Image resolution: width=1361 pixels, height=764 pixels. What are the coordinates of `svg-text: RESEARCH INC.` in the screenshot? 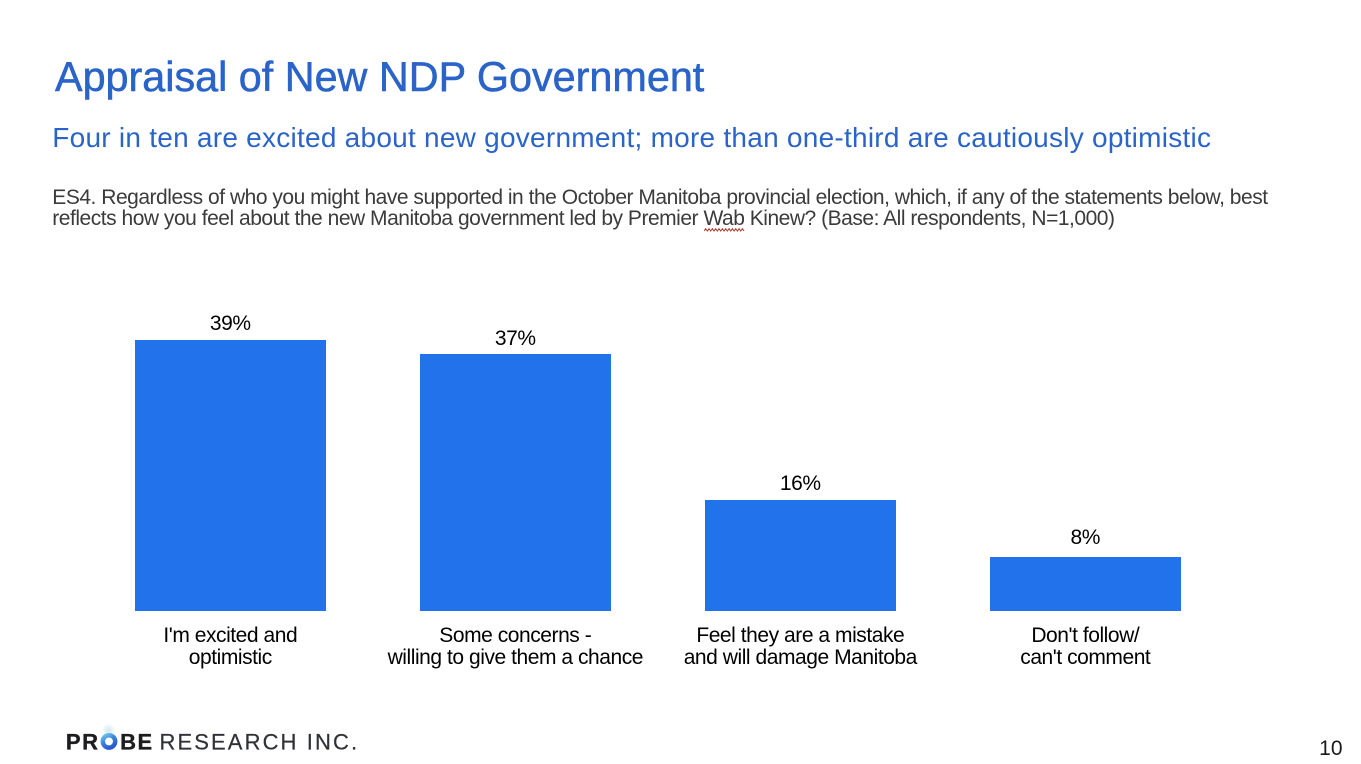 It's located at (260, 741).